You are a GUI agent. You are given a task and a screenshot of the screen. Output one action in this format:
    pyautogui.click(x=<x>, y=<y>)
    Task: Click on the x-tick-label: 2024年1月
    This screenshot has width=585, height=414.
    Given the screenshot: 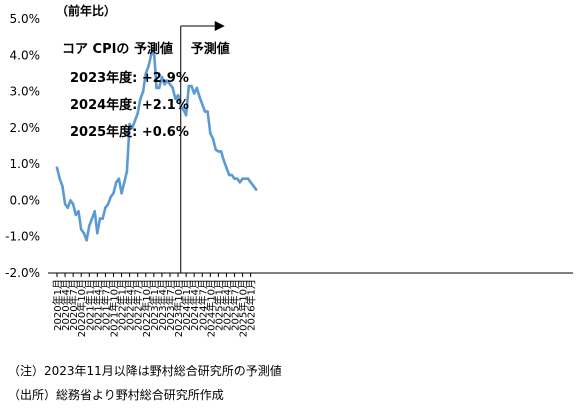 What is the action you would take?
    pyautogui.click(x=186, y=305)
    